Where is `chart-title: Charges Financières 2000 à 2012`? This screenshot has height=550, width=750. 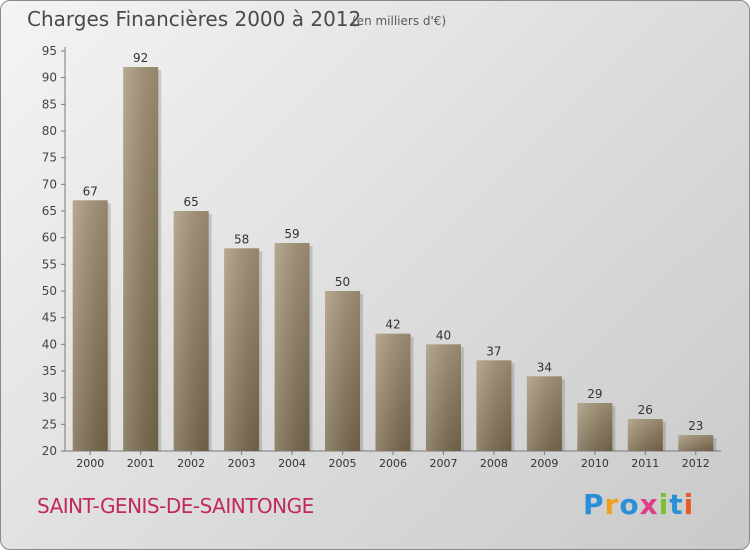
chart-title: Charges Financières 2000 à 2012 is located at coordinates (194, 19).